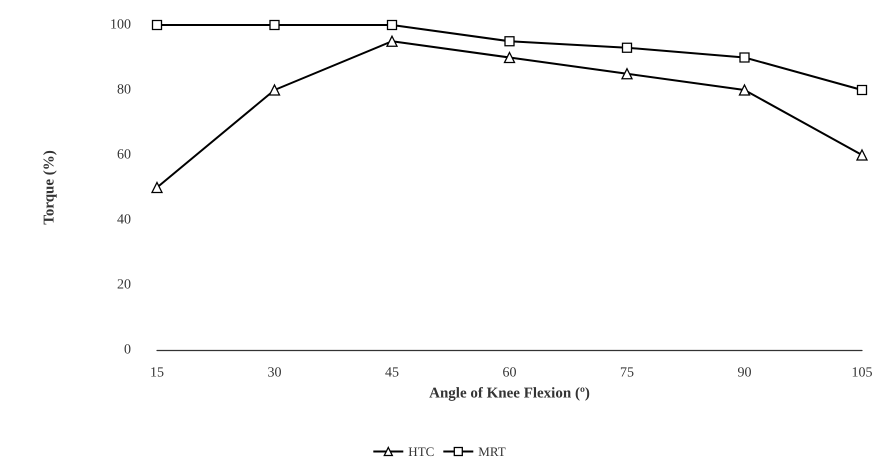 Image resolution: width=878 pixels, height=471 pixels. I want to click on y-tick-label: 0, so click(127, 350).